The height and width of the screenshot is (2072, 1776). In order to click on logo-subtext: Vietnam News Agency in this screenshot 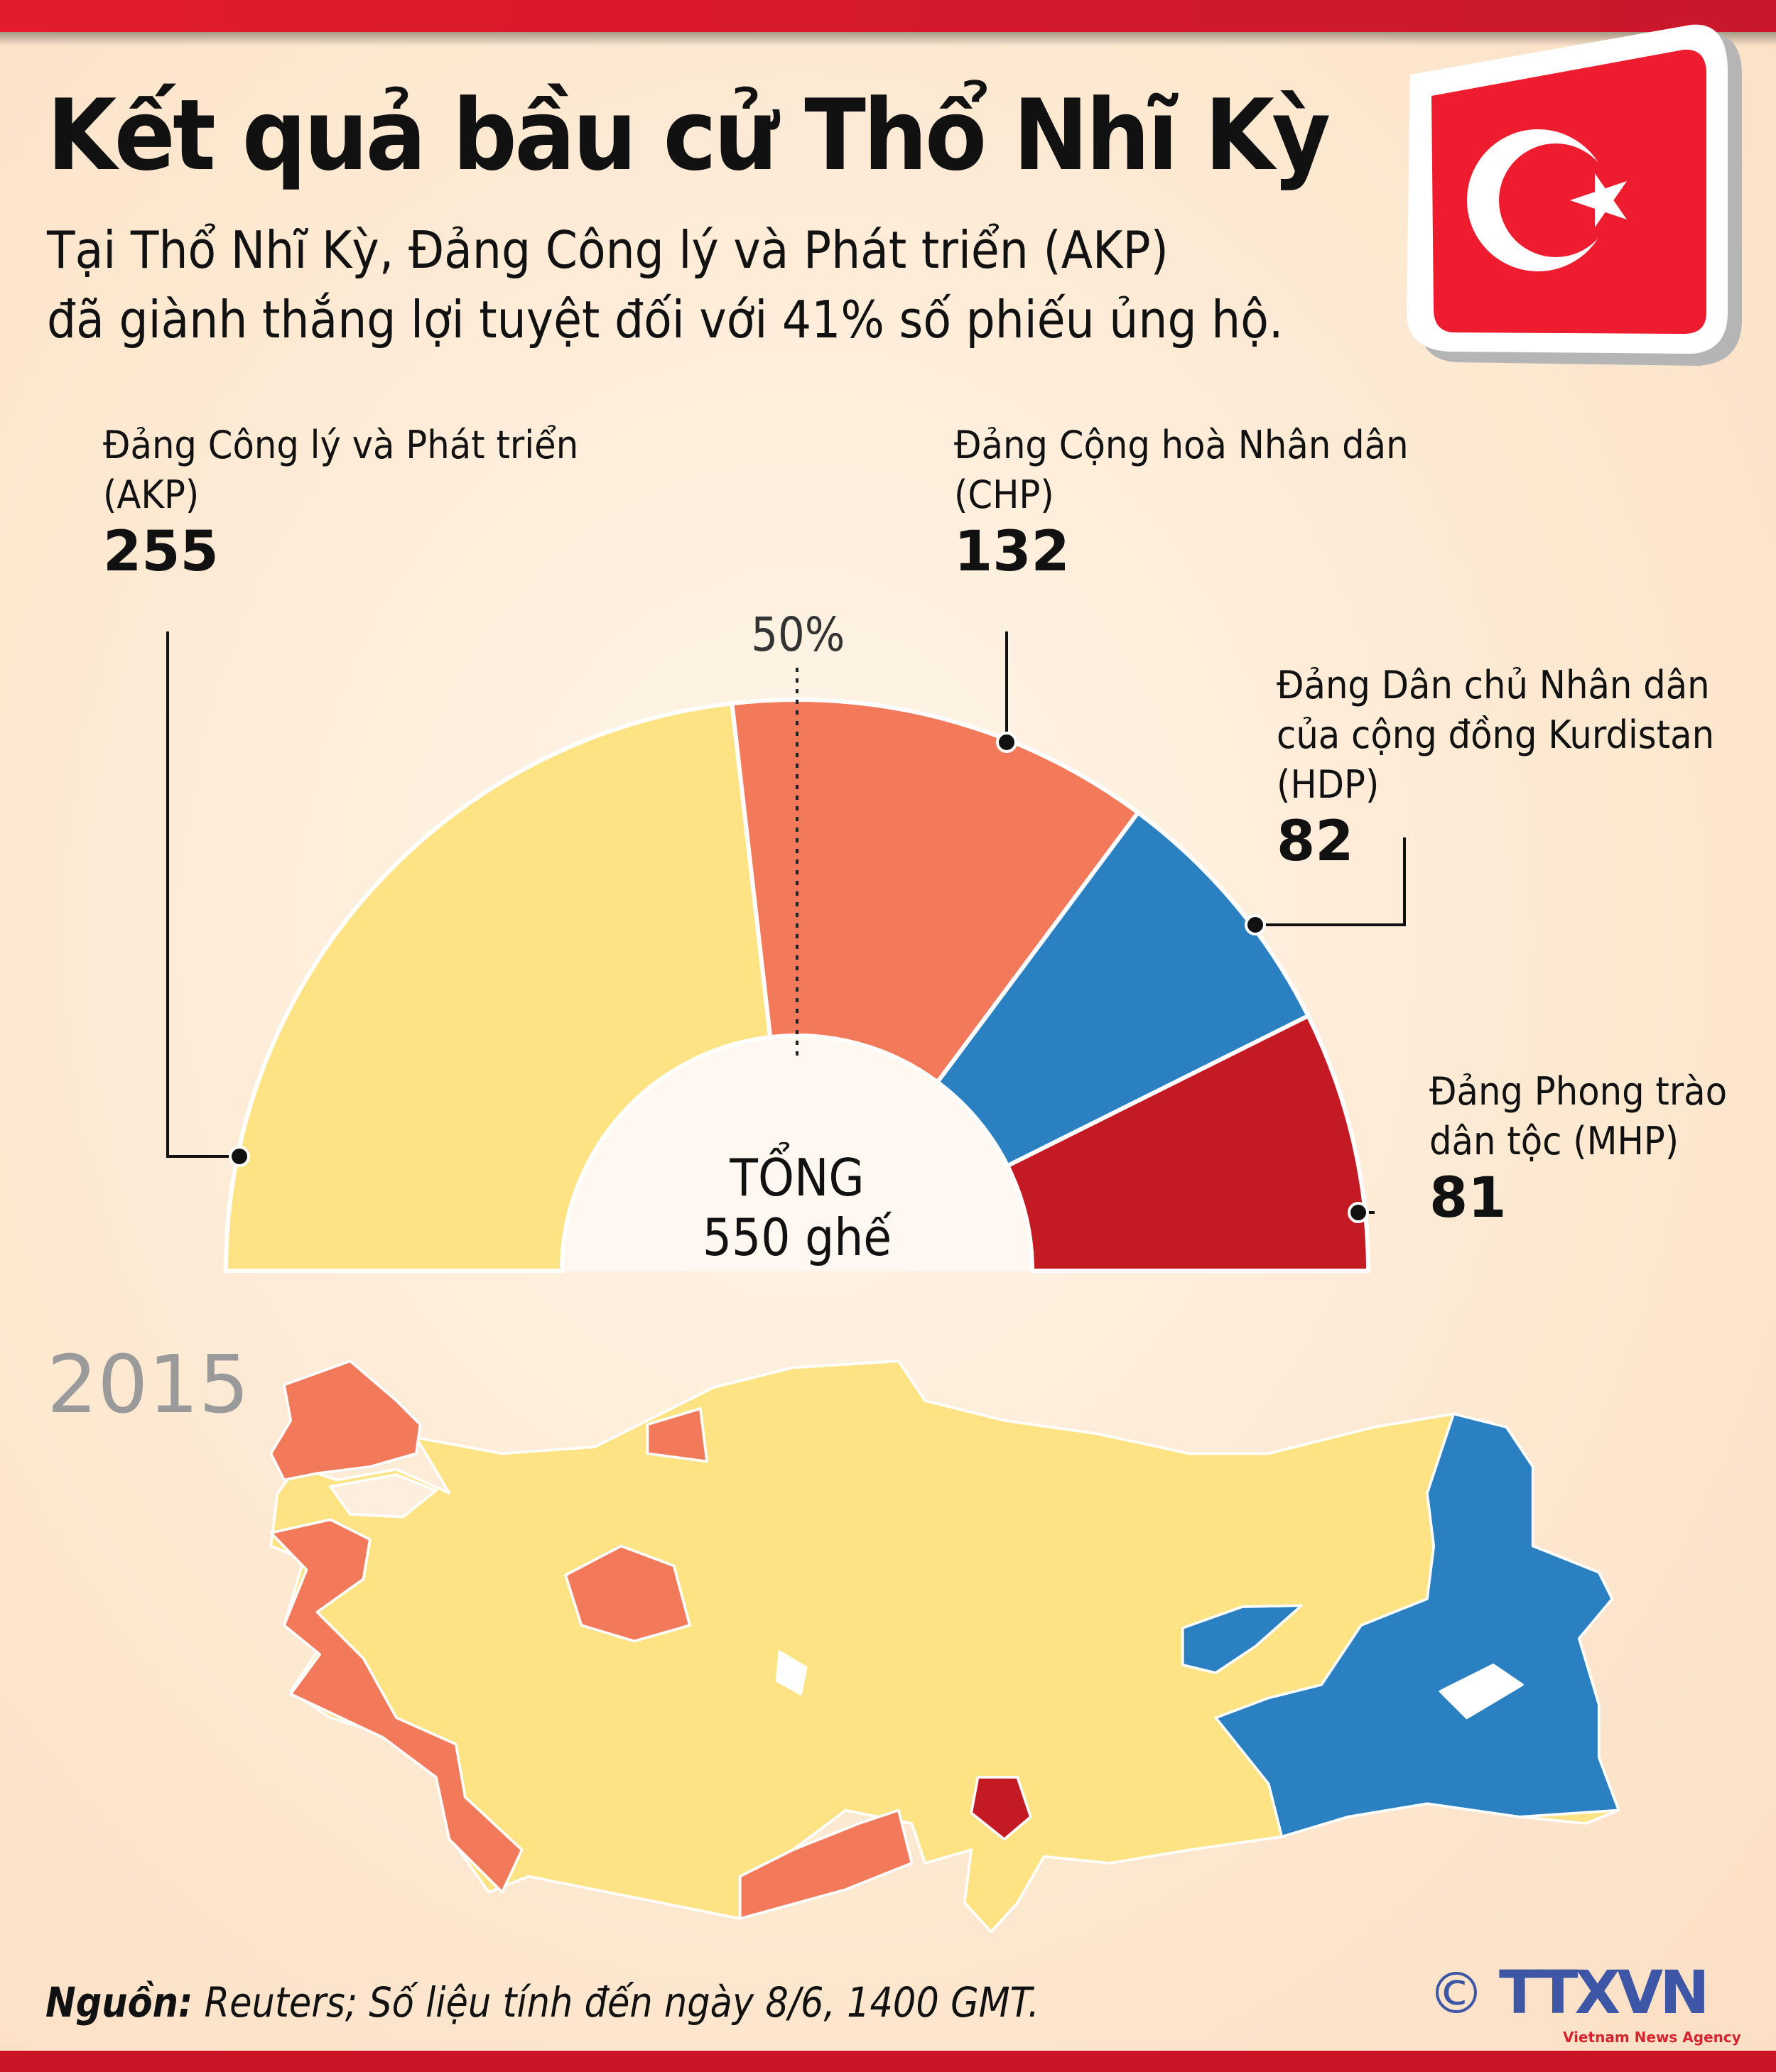, I will do `click(1652, 2037)`.